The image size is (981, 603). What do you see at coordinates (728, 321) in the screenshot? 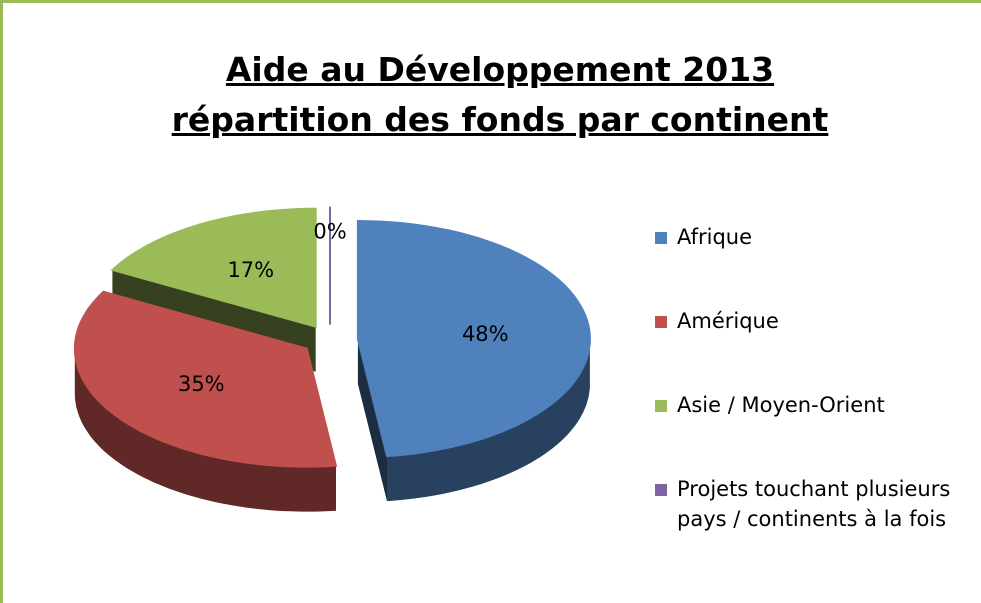
I see `legend-label: Amérique` at bounding box center [728, 321].